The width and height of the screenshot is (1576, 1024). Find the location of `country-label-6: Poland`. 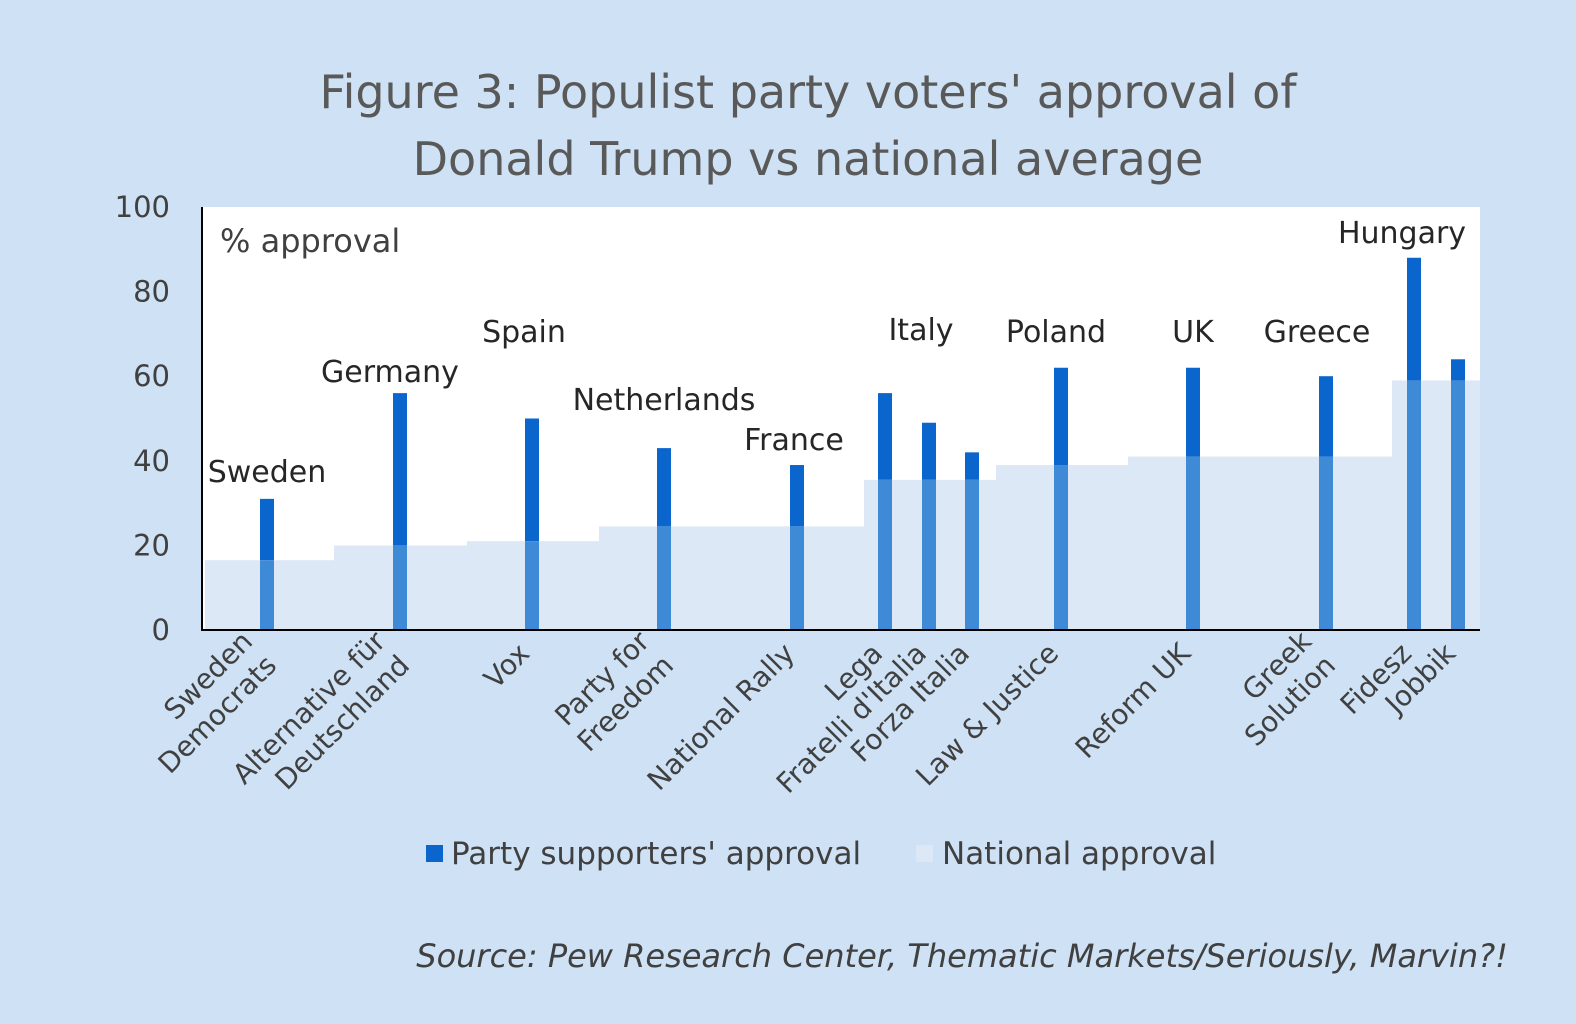

country-label-6: Poland is located at coordinates (1056, 332).